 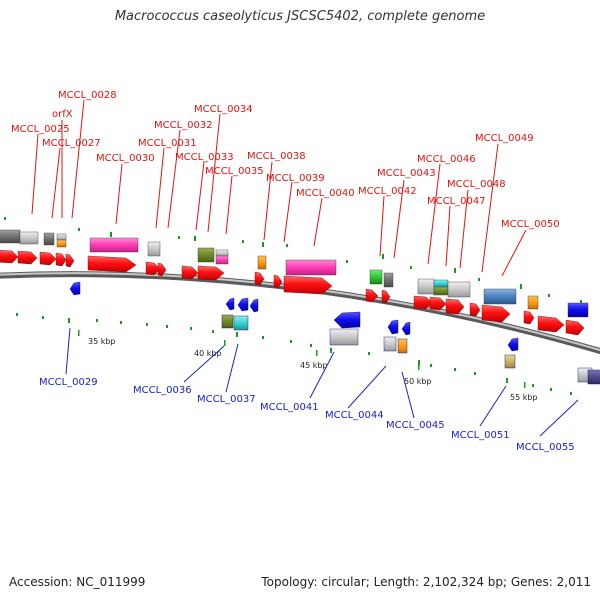 What do you see at coordinates (524, 397) in the screenshot?
I see `ruler-label-55kbp: 55 kbp` at bounding box center [524, 397].